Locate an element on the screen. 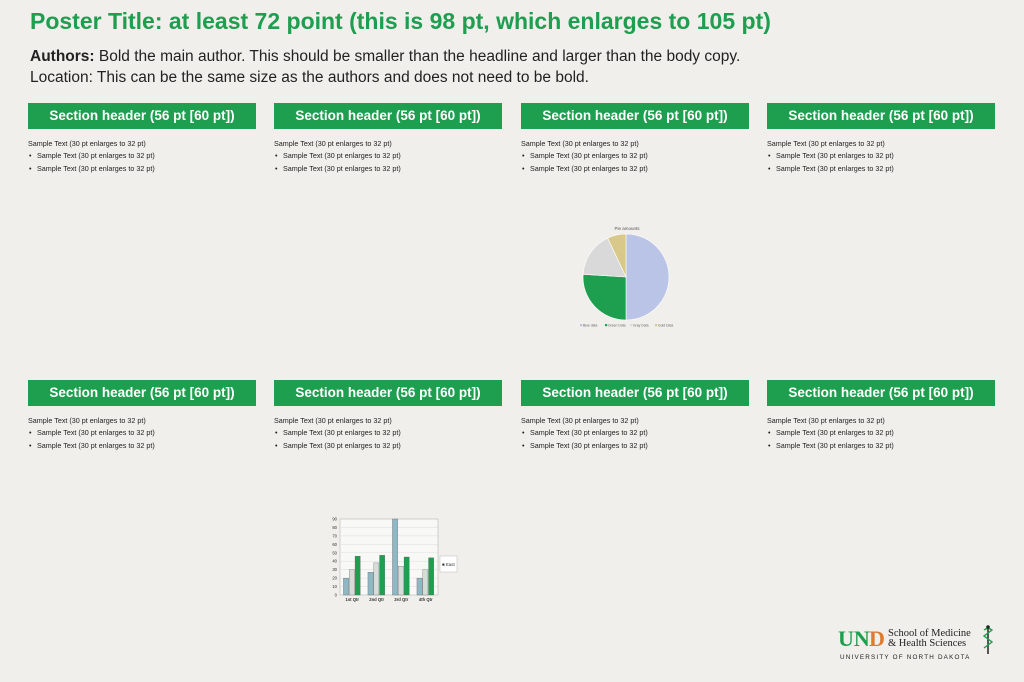 The height and width of the screenshot is (682, 1024). y-tick-label: 50 is located at coordinates (334, 552).